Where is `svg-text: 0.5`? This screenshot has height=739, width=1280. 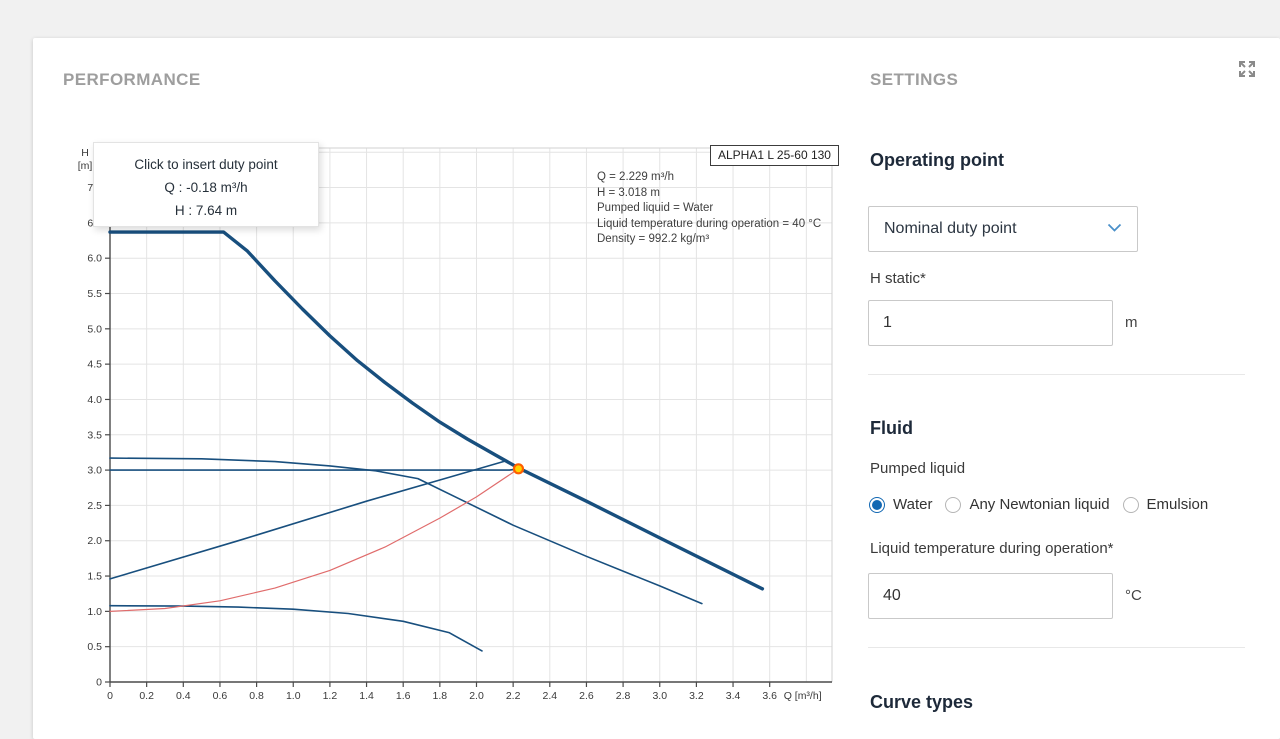
svg-text: 0.5 is located at coordinates (94, 647).